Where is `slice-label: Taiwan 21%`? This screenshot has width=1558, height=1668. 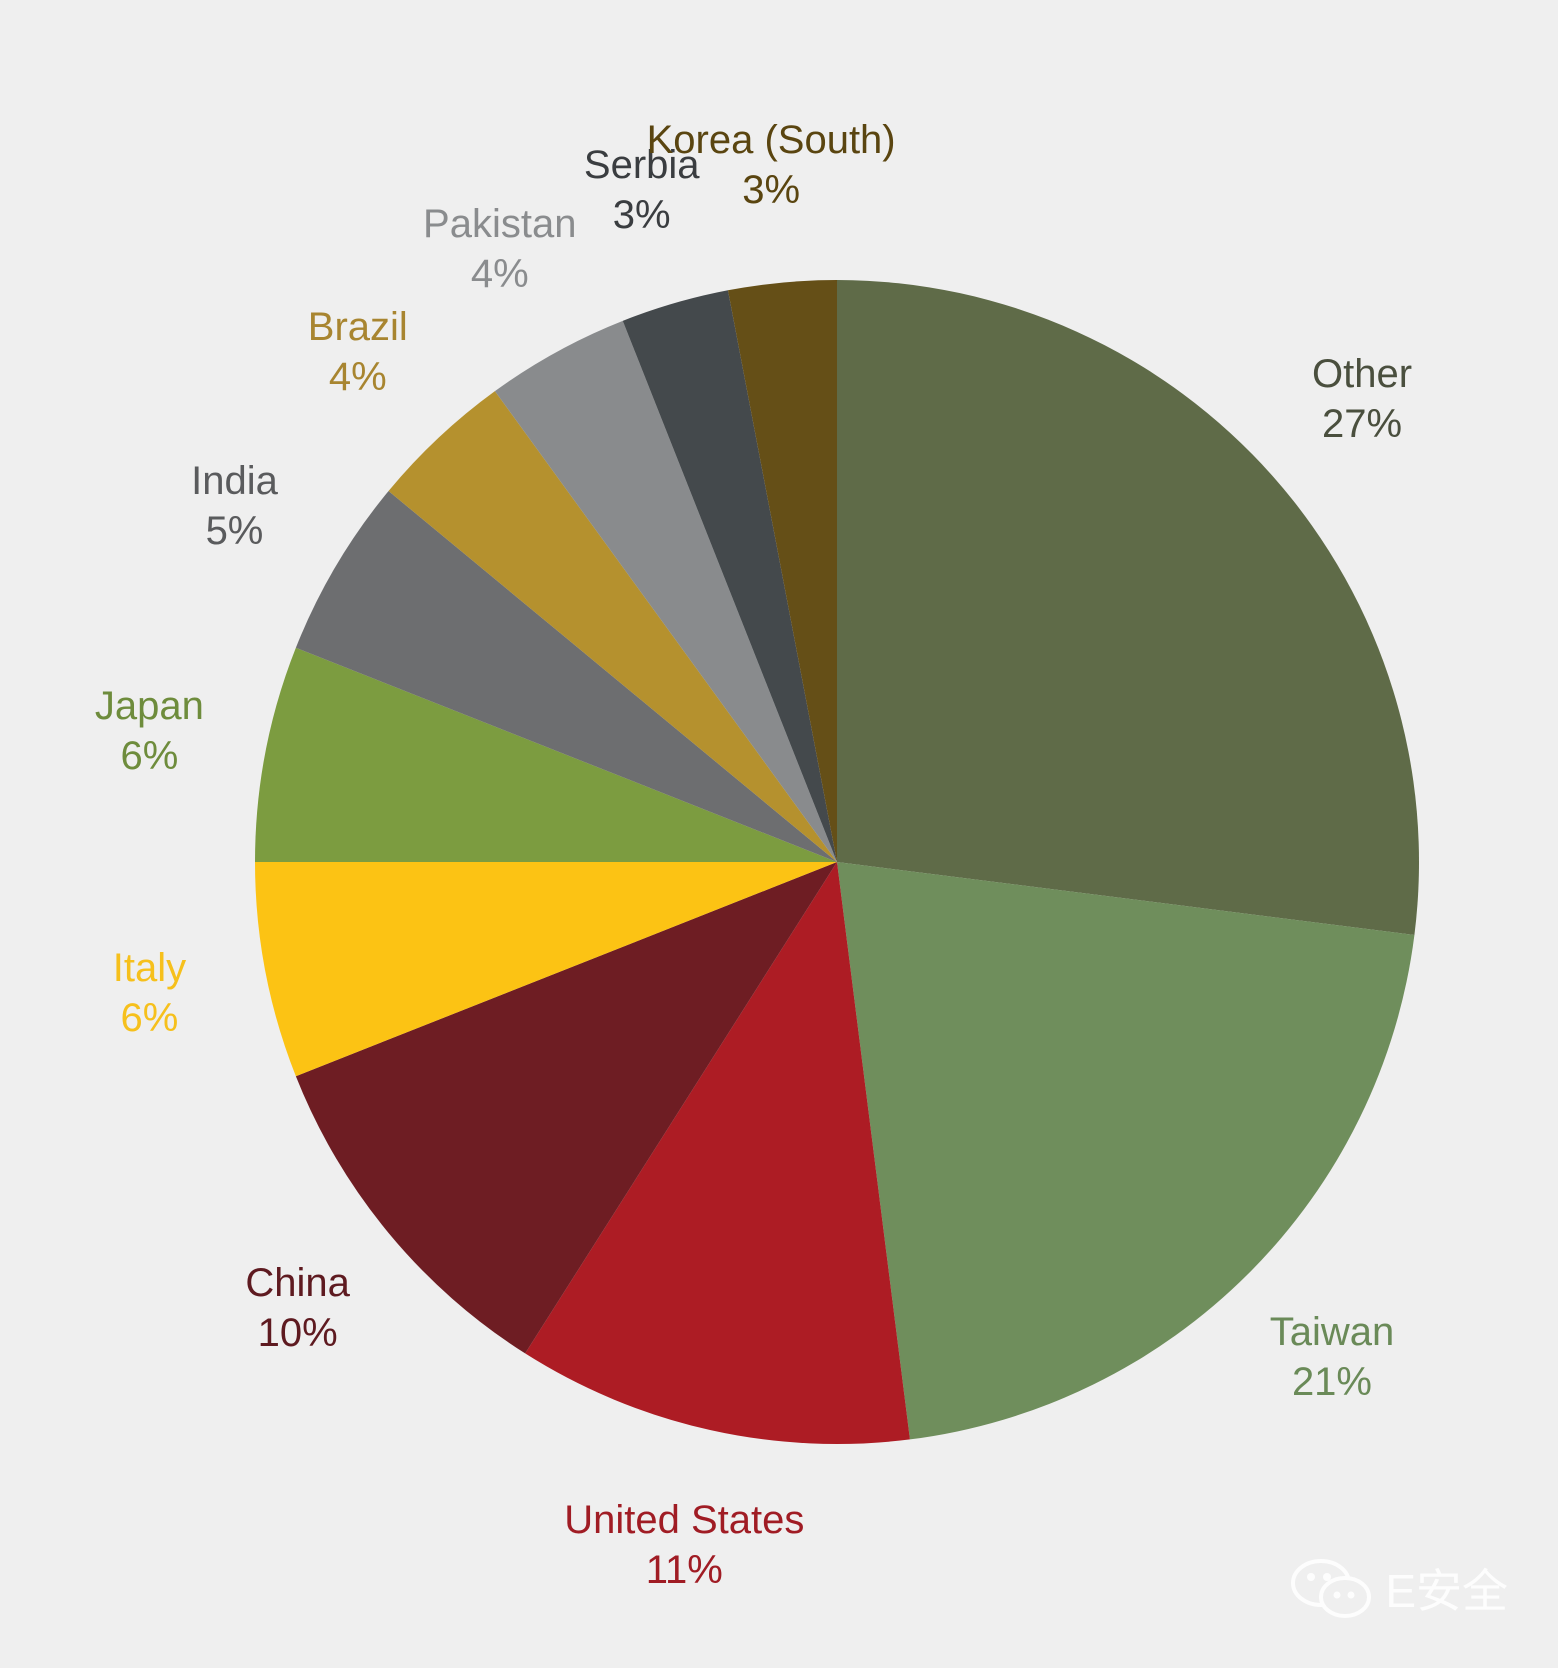 slice-label: Taiwan 21% is located at coordinates (1332, 1357).